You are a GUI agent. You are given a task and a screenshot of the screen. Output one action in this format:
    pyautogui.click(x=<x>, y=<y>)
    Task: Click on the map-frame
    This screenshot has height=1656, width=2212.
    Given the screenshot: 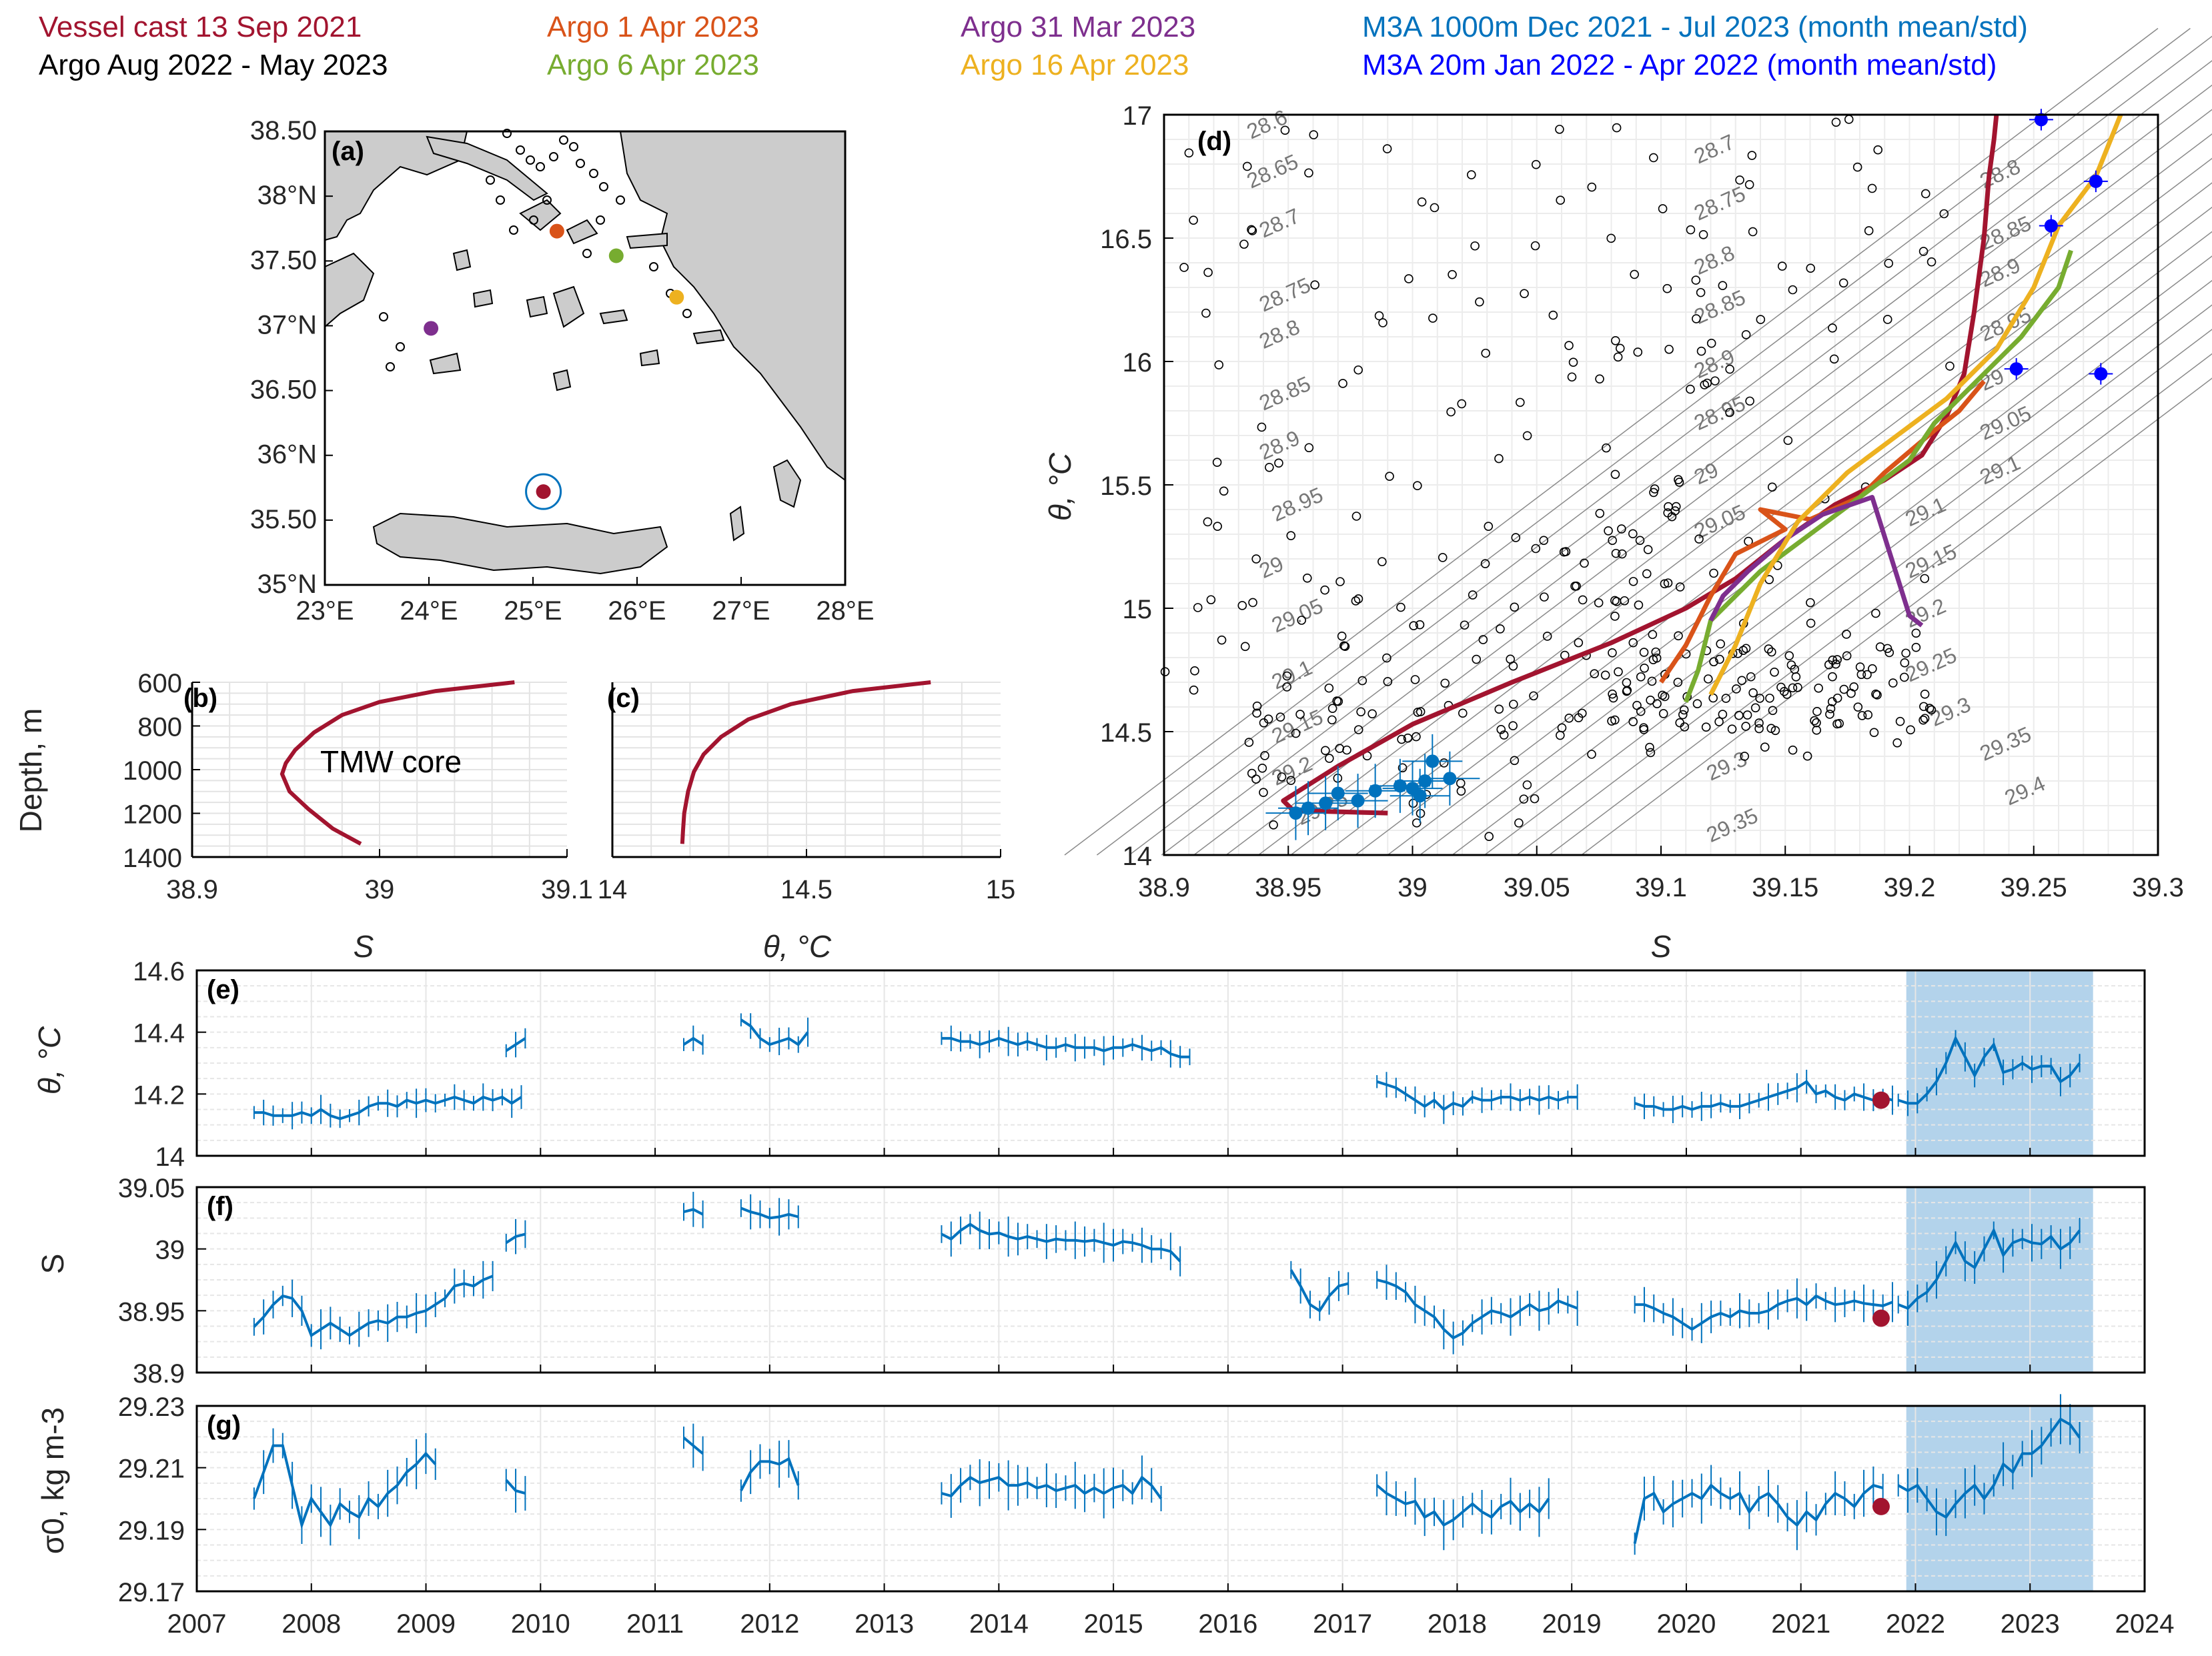 What is the action you would take?
    pyautogui.click(x=585, y=358)
    